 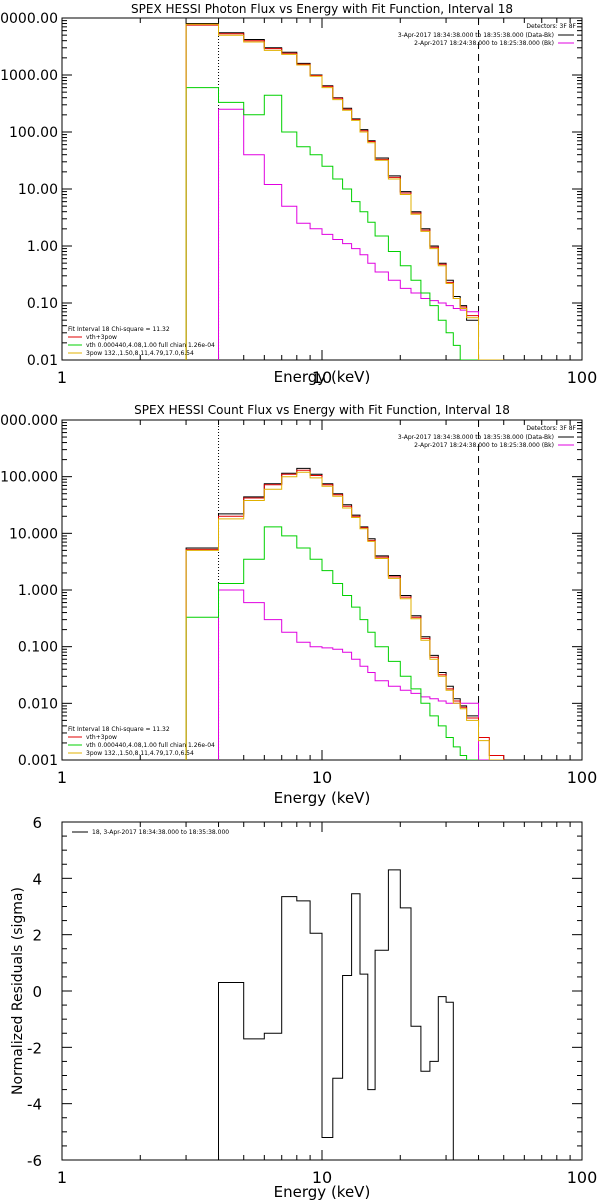 I want to click on y-tick-label: 100.000, so click(x=29, y=478).